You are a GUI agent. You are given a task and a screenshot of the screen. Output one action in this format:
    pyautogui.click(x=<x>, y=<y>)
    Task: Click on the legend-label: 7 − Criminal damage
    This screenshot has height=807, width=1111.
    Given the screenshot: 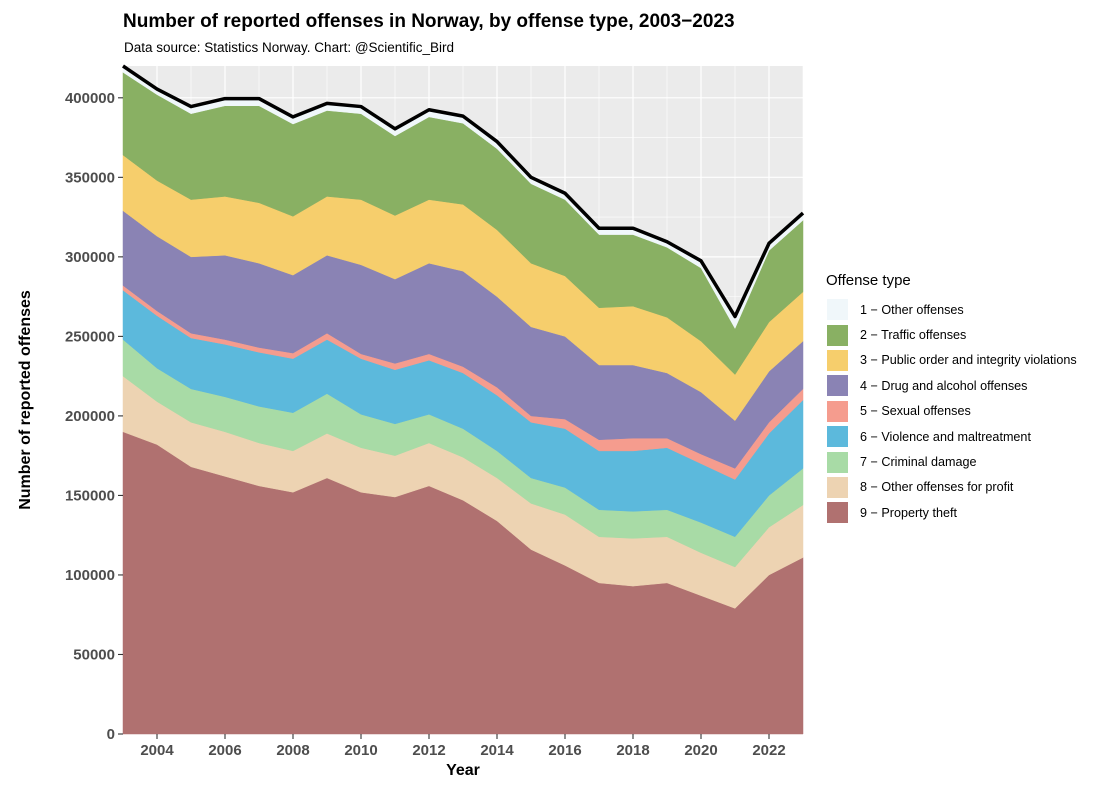 What is the action you would take?
    pyautogui.click(x=918, y=462)
    